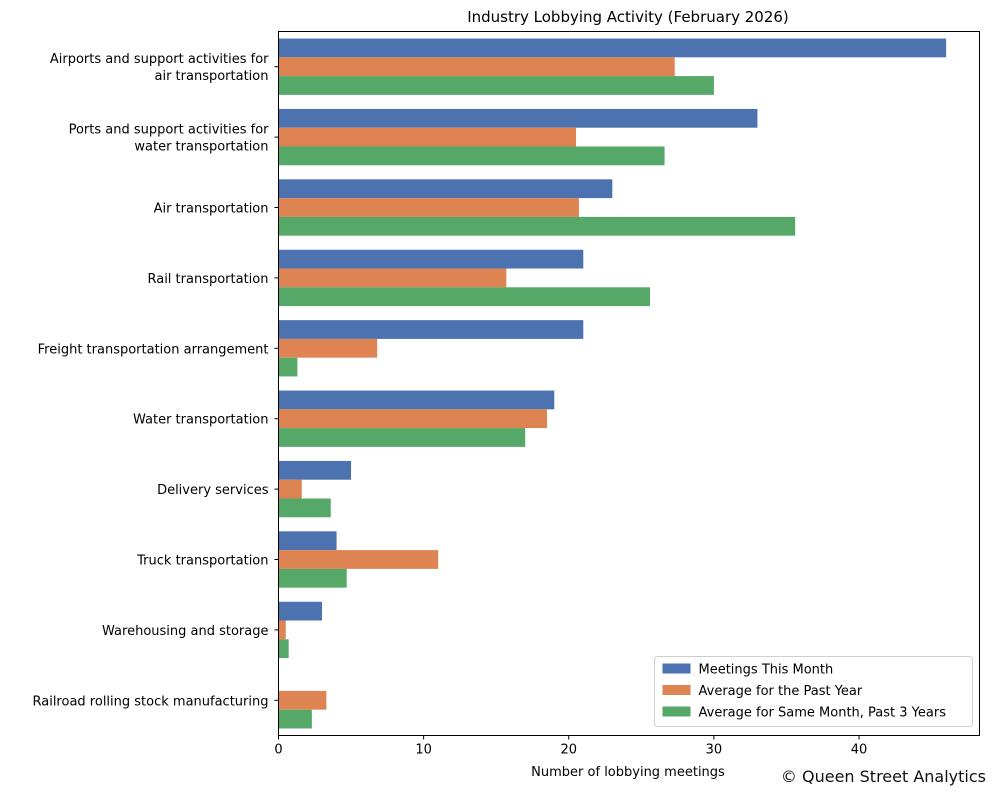 Image resolution: width=996 pixels, height=796 pixels. Describe the element at coordinates (766, 670) in the screenshot. I see `legend-label: Meetings This Month` at that location.